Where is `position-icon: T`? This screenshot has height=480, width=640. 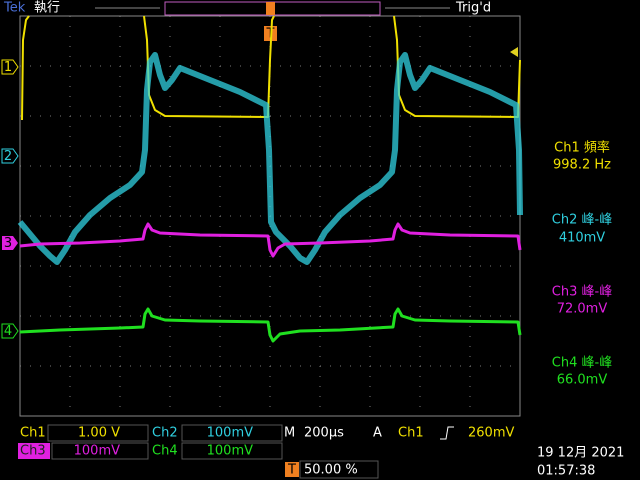
position-icon: T is located at coordinates (291, 470).